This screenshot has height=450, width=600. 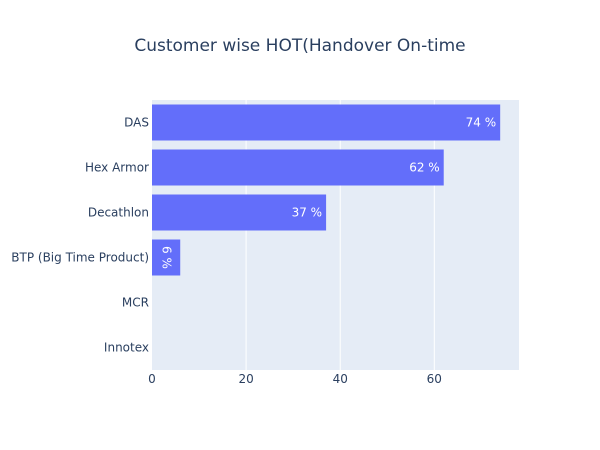 I want to click on y-category-label: Innotex, so click(x=126, y=348).